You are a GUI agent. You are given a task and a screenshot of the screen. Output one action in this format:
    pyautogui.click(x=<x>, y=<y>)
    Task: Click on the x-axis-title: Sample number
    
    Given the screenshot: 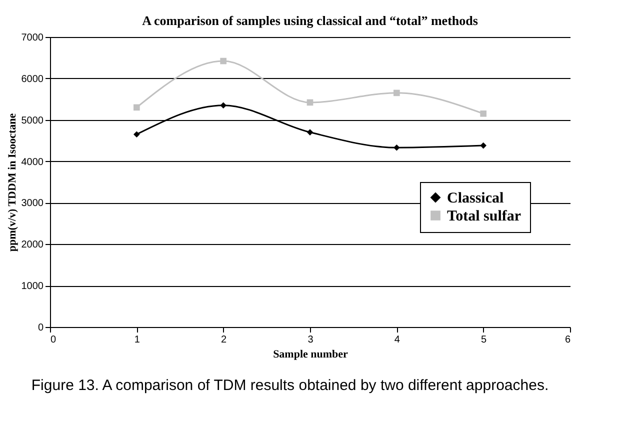 What is the action you would take?
    pyautogui.click(x=310, y=354)
    